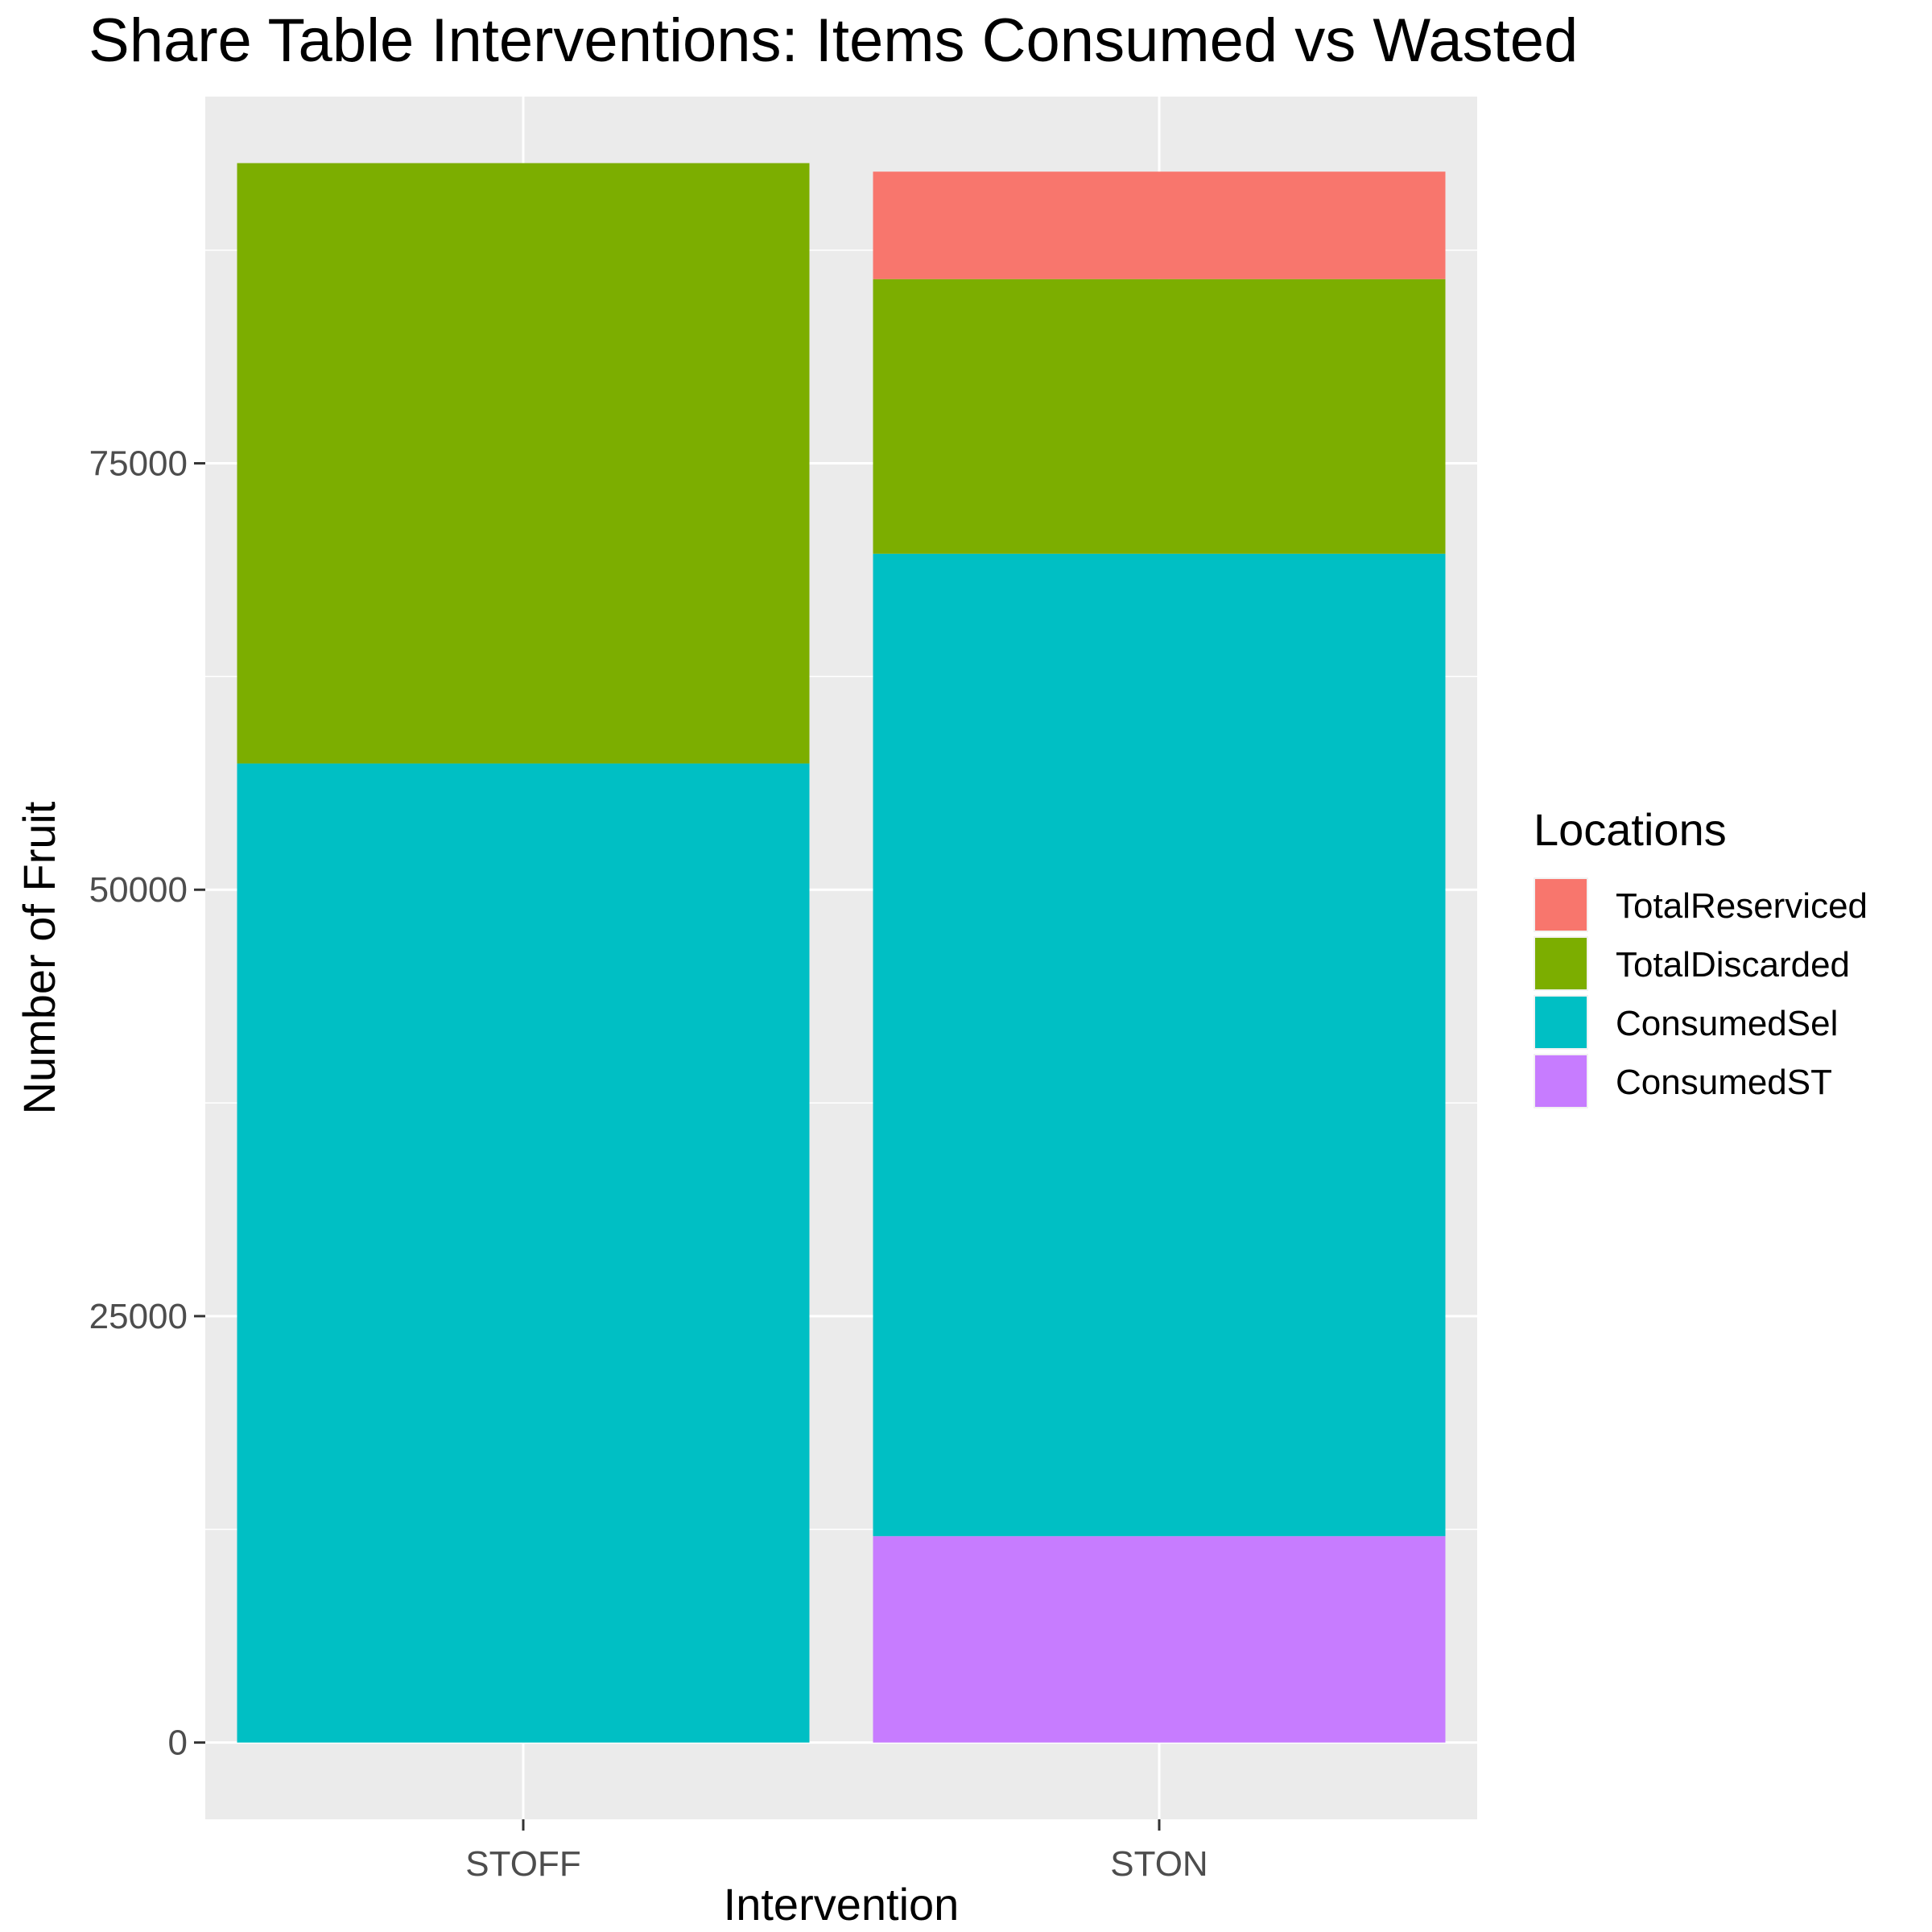 Image resolution: width=1932 pixels, height=1932 pixels. What do you see at coordinates (138, 890) in the screenshot?
I see `y-tick-label: 50000` at bounding box center [138, 890].